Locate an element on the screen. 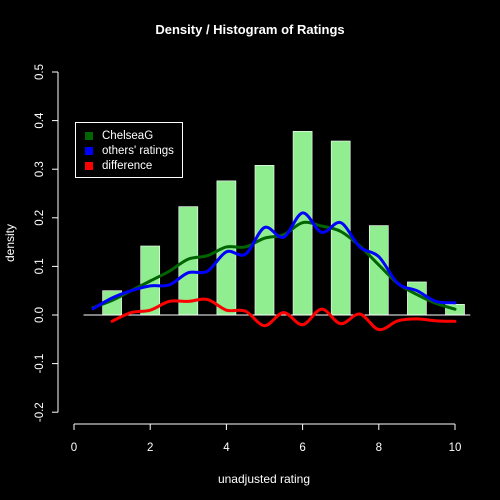 This screenshot has width=500, height=500. legend: ChelseaG others' ratings difference is located at coordinates (129, 150).